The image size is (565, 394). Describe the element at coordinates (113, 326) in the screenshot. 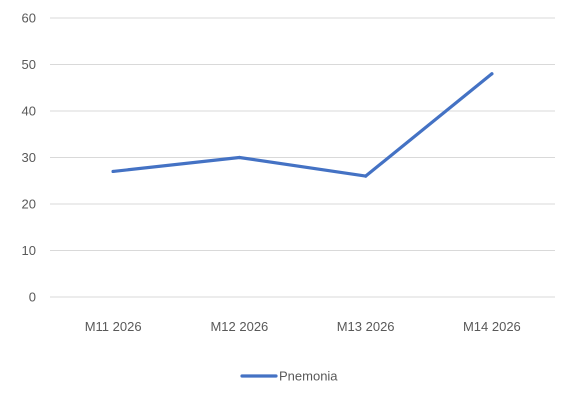

I see `x-tick-label: M11 2026` at that location.